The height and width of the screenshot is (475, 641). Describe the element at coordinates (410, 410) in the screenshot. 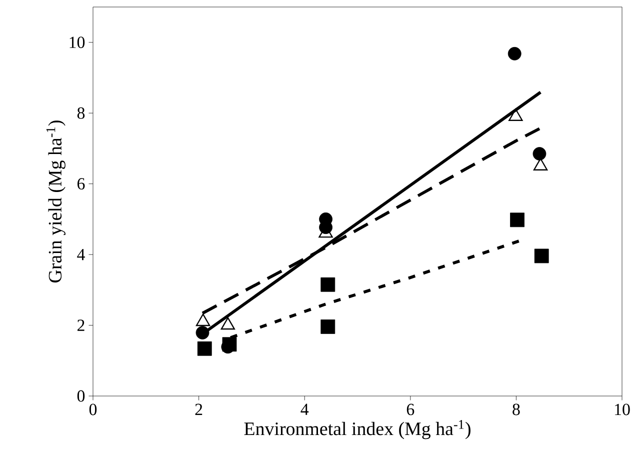

I see `x-tick-label: 6` at that location.